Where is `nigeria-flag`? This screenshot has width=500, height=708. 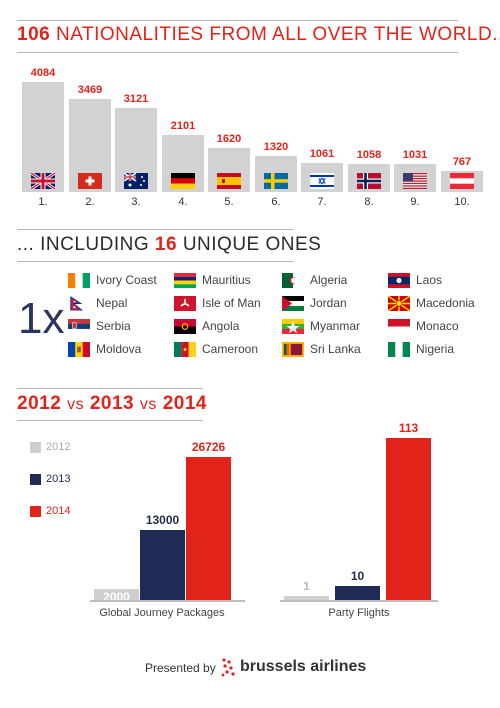
nigeria-flag is located at coordinates (399, 349).